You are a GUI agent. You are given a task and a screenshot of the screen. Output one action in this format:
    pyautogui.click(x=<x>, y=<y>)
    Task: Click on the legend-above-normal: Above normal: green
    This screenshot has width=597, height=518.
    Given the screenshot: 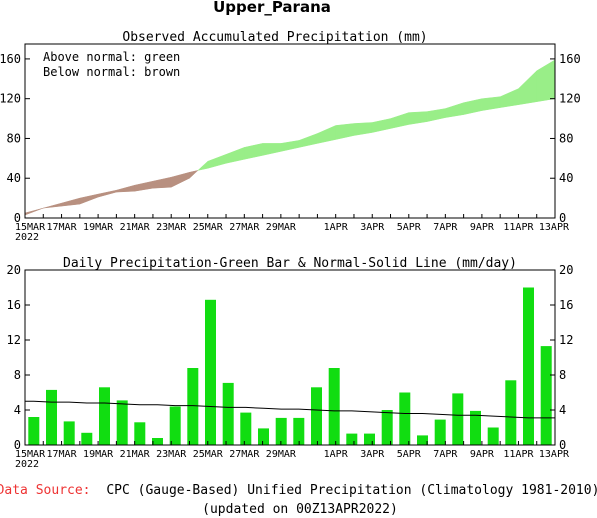 What is the action you would take?
    pyautogui.click(x=111, y=57)
    